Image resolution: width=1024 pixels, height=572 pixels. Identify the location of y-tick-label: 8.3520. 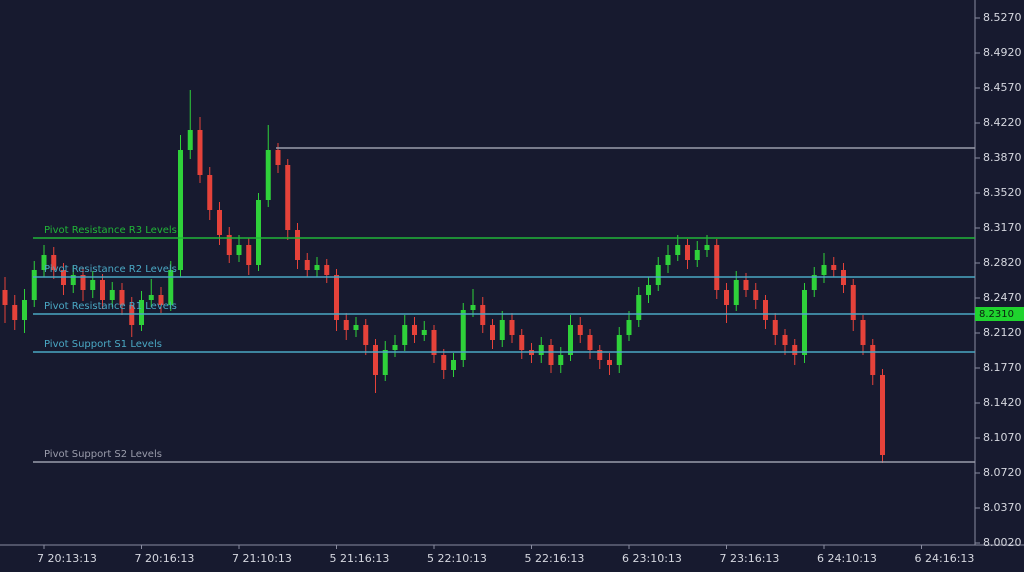
(1002, 192).